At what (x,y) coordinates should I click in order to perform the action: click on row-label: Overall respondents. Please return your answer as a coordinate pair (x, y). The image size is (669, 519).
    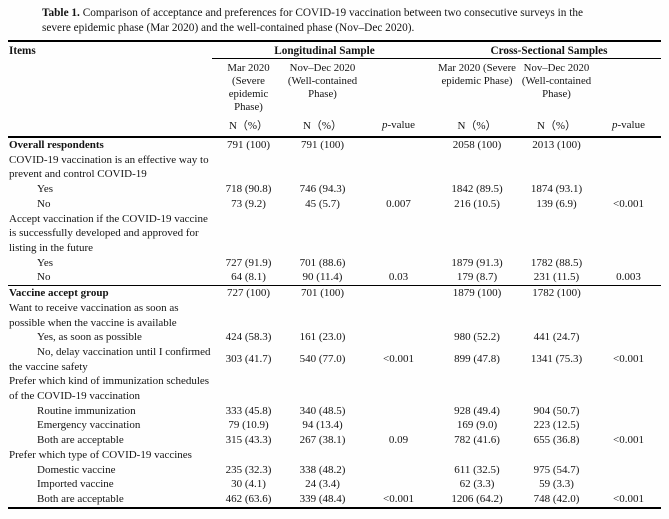
    Looking at the image, I should click on (56, 145).